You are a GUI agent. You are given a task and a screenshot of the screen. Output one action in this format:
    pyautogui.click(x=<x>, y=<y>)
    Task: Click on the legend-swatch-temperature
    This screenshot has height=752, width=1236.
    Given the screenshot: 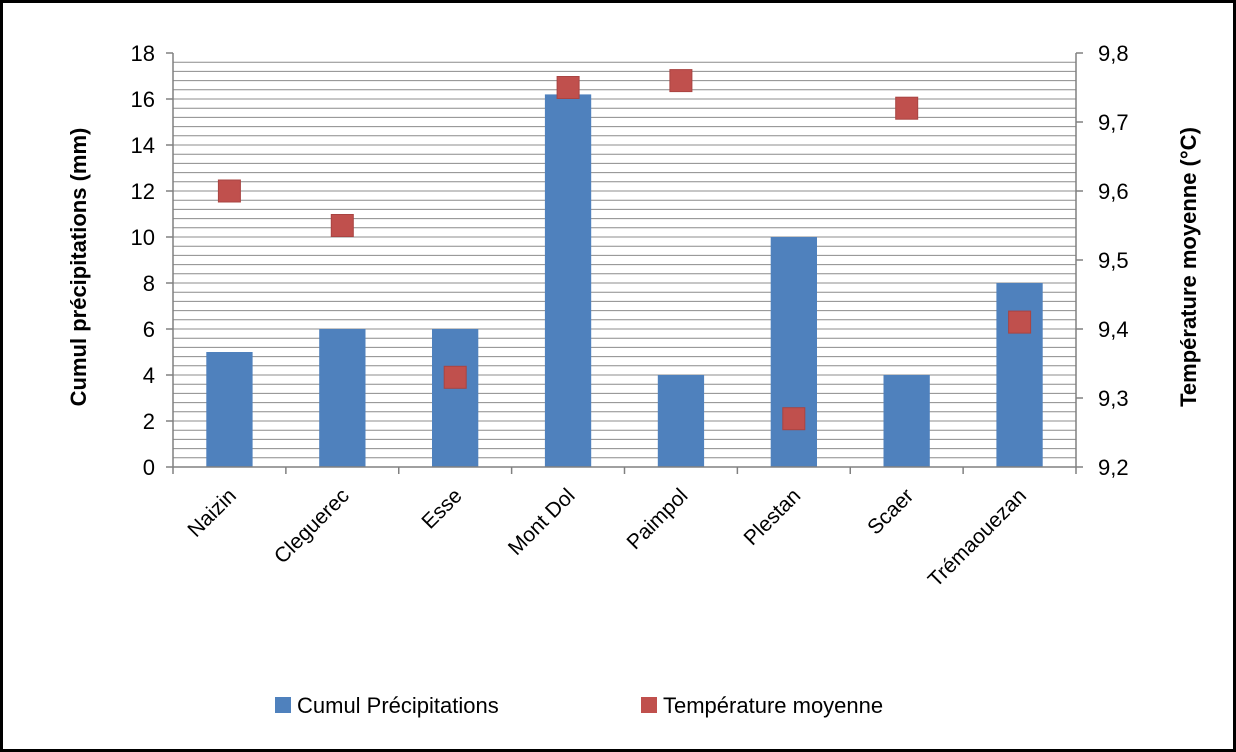 What is the action you would take?
    pyautogui.click(x=649, y=705)
    